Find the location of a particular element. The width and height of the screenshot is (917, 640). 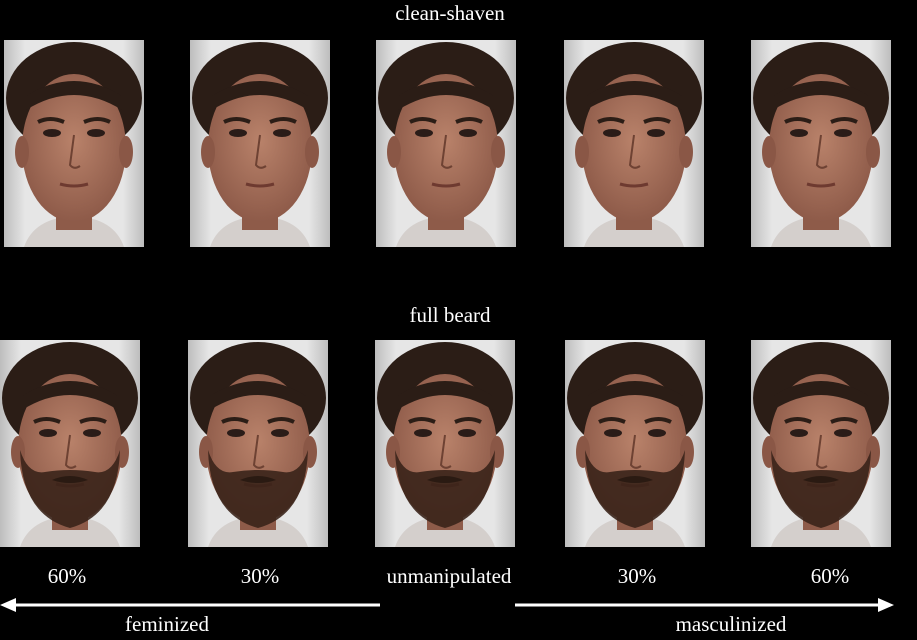

arrow-label: masculinized is located at coordinates (731, 624).